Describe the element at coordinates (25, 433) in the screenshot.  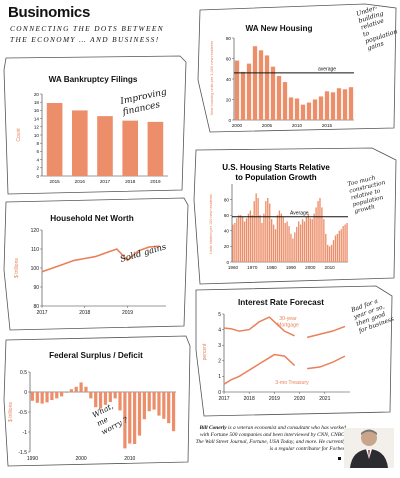
I see `federal-surplus-ytick-label: -1` at that location.